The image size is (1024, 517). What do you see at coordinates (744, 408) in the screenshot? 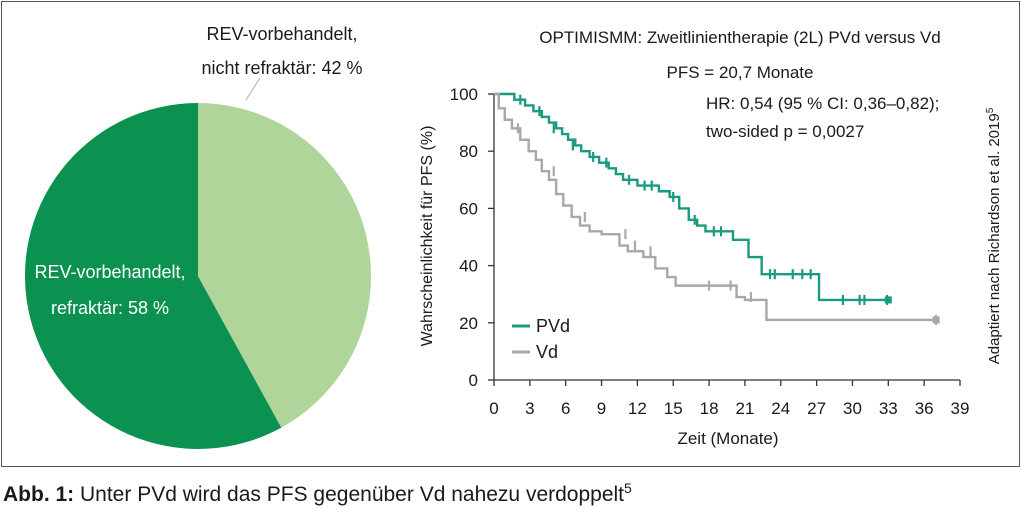
I see `km-x-tick-label: 21` at bounding box center [744, 408].